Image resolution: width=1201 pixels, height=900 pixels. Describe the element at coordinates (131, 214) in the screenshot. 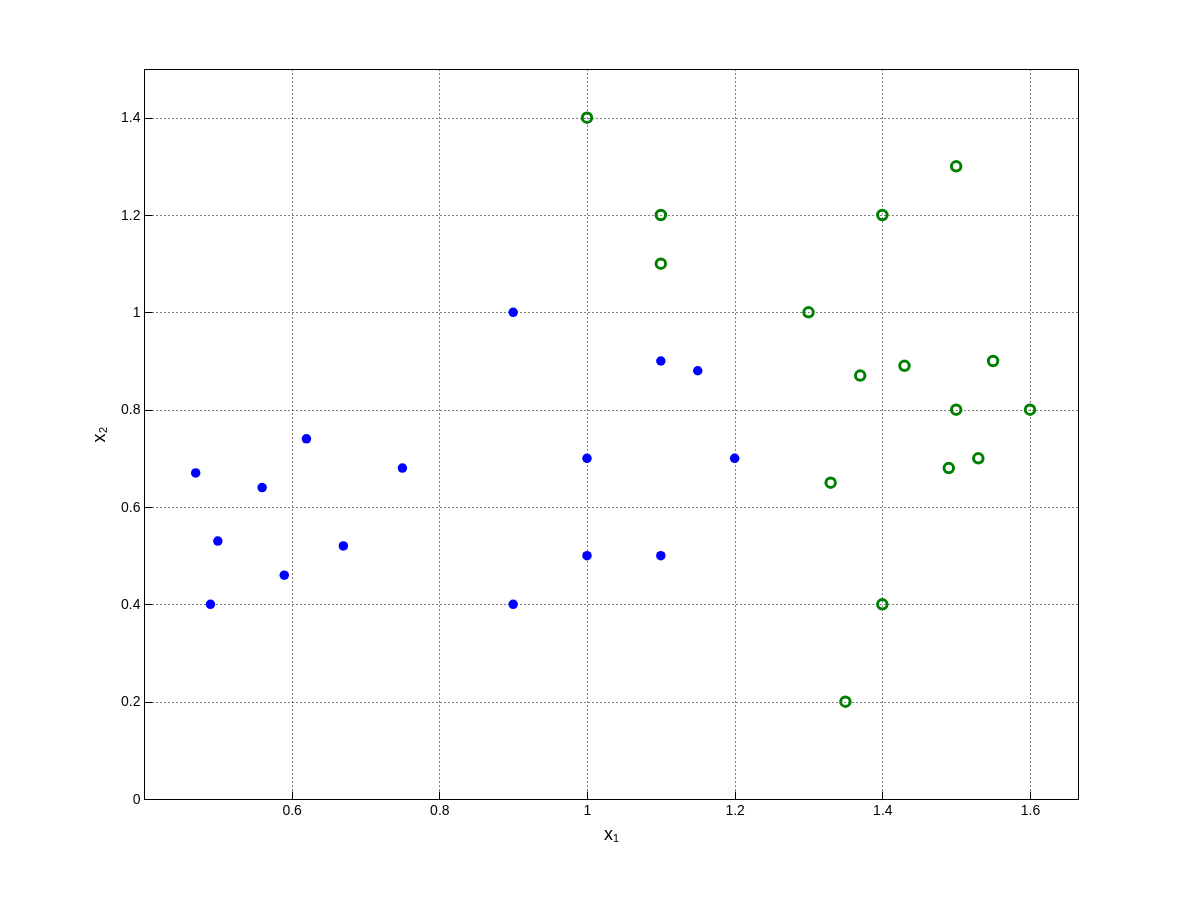

I see `y-tick-label: 1.2` at that location.